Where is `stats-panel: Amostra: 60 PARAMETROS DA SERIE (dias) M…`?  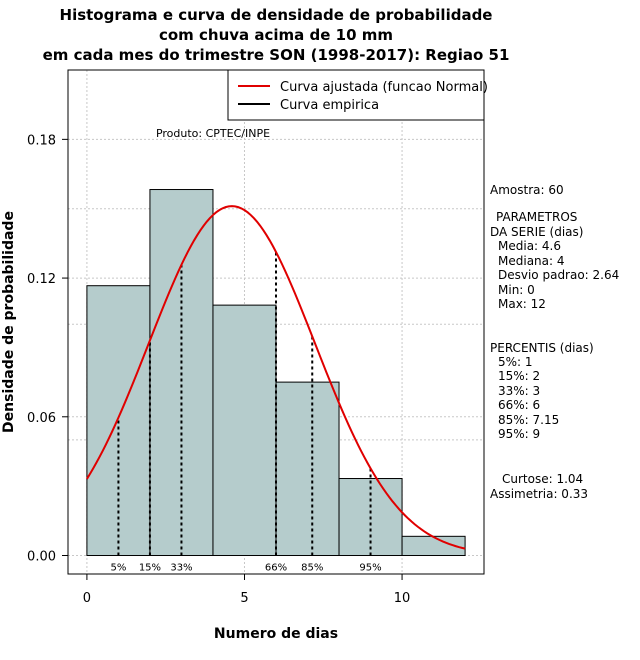 stats-panel: Amostra: 60 PARAMETROS DA SERIE (dias) M… is located at coordinates (554, 342).